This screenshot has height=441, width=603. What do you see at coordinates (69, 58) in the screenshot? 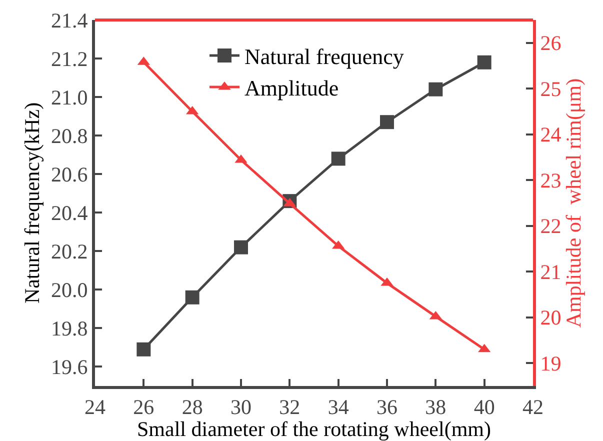
I see `y-tick-label: 21.2` at bounding box center [69, 58].